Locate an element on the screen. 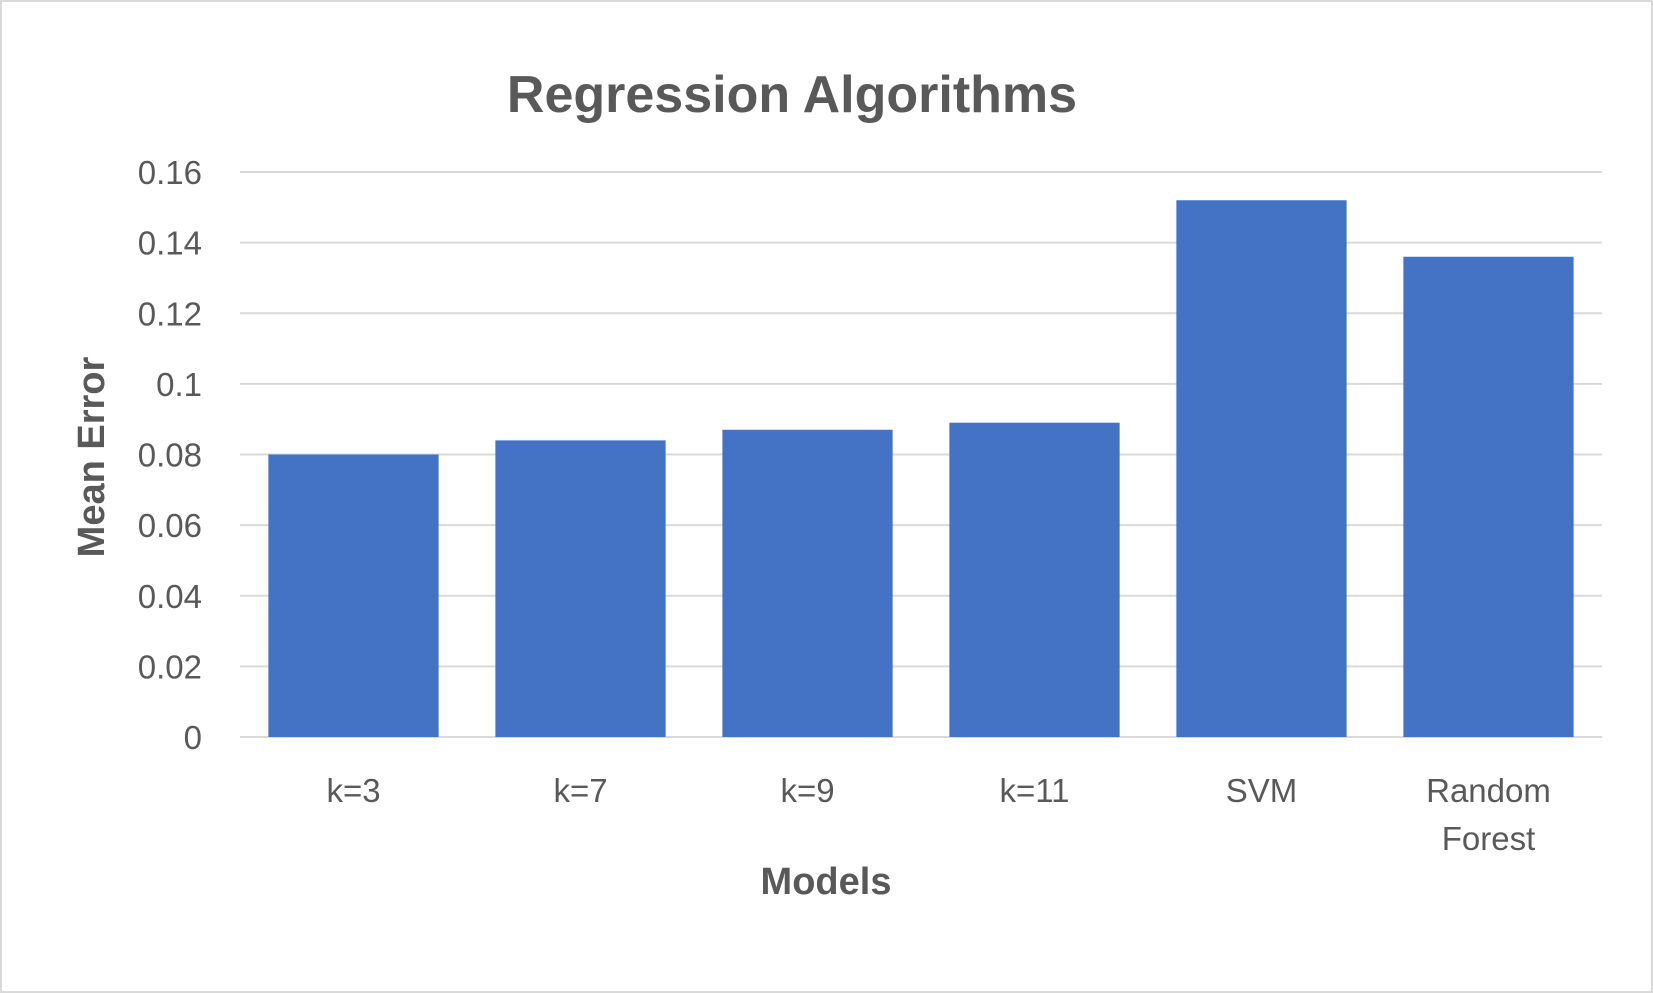 Image resolution: width=1653 pixels, height=993 pixels. y-axis-ticks: 0 0.02 0.04 0.06 0.08 0.1 0.12 0.14 0.16 is located at coordinates (170, 455).